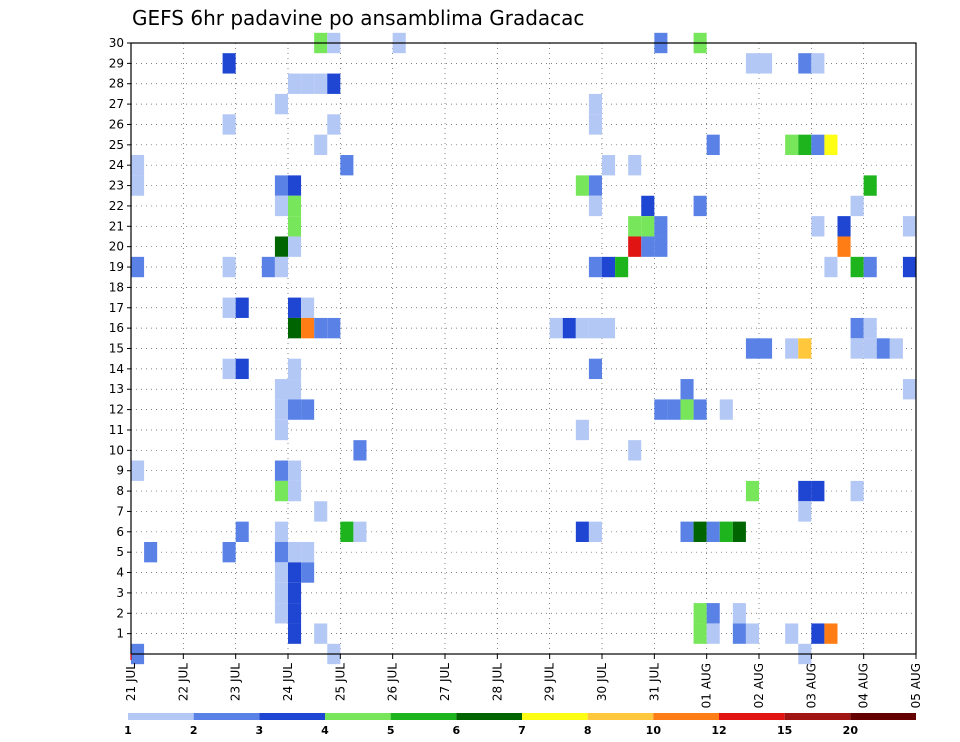  Describe the element at coordinates (120, 511) in the screenshot. I see `y-tick-label: 7` at that location.